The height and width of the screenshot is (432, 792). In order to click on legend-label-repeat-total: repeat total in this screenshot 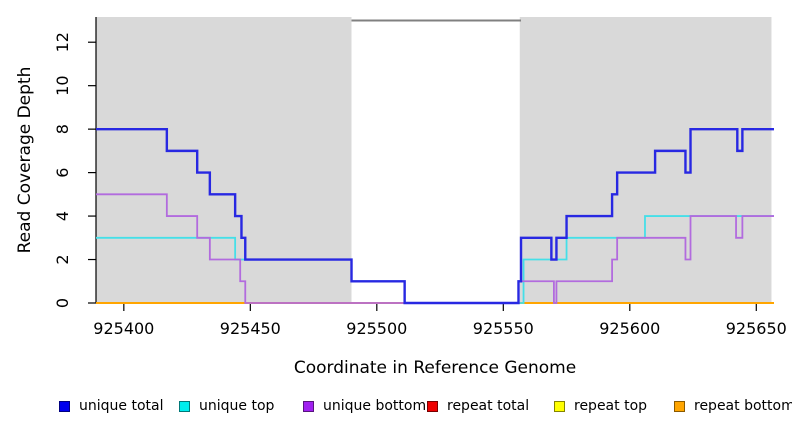, I will do `click(488, 406)`.